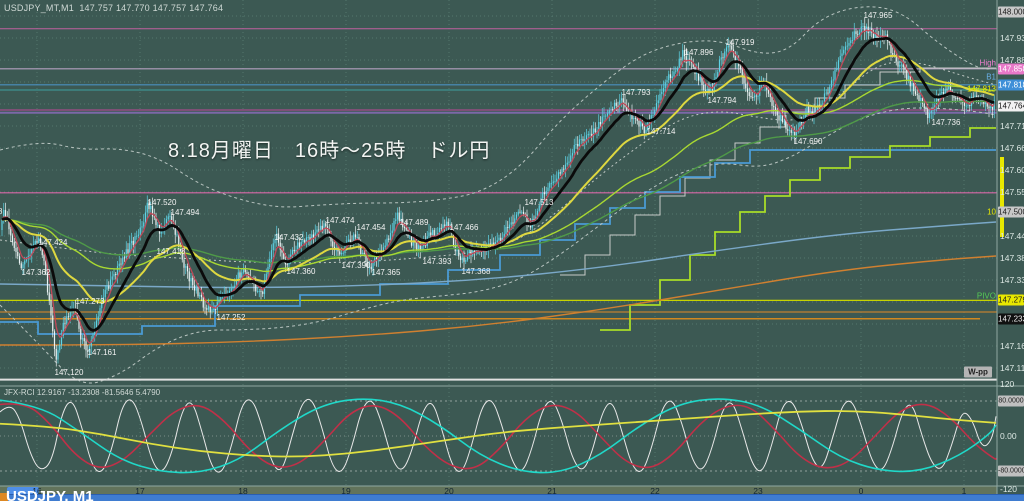 This screenshot has height=501, width=1024. What do you see at coordinates (102, 352) in the screenshot?
I see `svg-text: 147.161` at bounding box center [102, 352].